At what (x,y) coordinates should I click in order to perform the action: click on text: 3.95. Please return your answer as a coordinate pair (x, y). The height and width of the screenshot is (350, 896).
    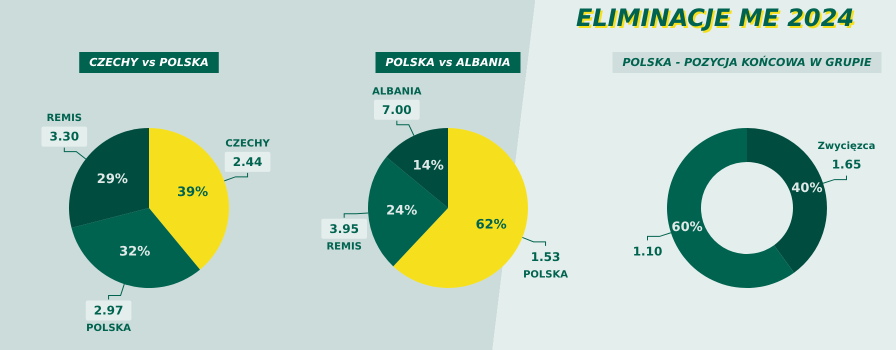
    Looking at the image, I should click on (344, 229).